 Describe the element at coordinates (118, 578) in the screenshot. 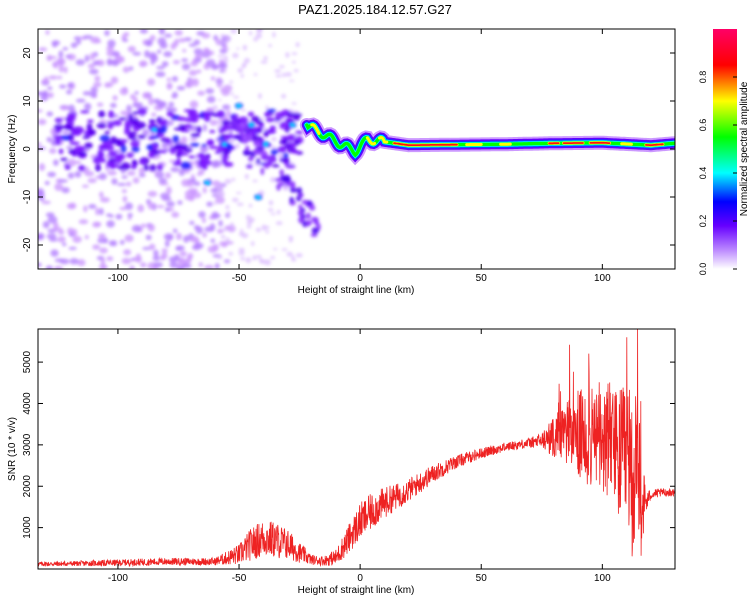

I see `x-tick-label: -100` at that location.